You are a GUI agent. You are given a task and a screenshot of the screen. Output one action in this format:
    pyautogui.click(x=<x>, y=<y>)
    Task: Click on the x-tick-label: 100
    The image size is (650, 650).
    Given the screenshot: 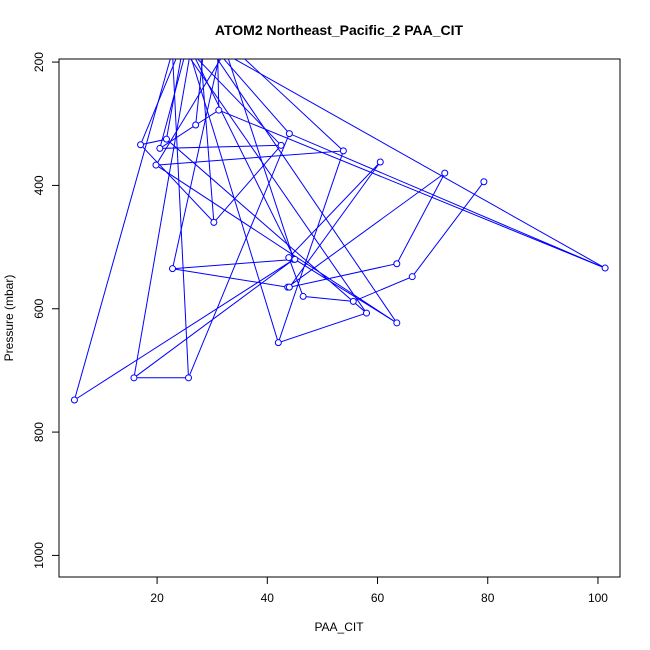 What is the action you would take?
    pyautogui.click(x=598, y=598)
    